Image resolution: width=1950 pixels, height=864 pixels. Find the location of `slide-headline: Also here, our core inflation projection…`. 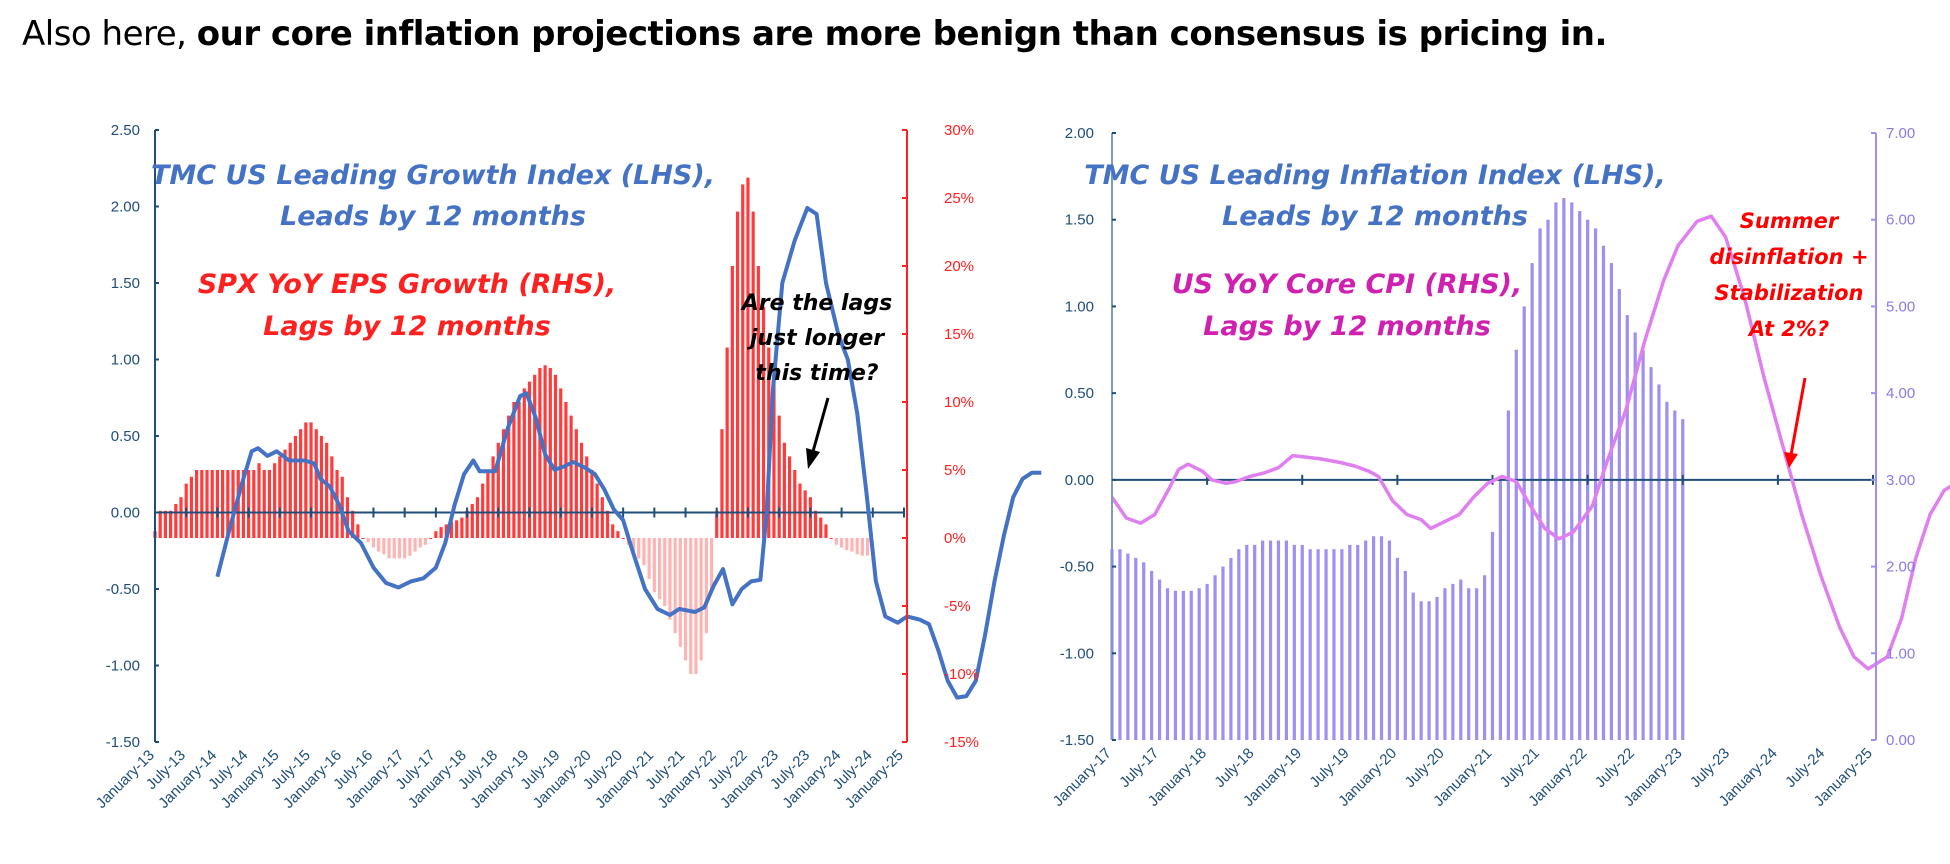

slide-headline: Also here, our core inflation projection… is located at coordinates (814, 34).